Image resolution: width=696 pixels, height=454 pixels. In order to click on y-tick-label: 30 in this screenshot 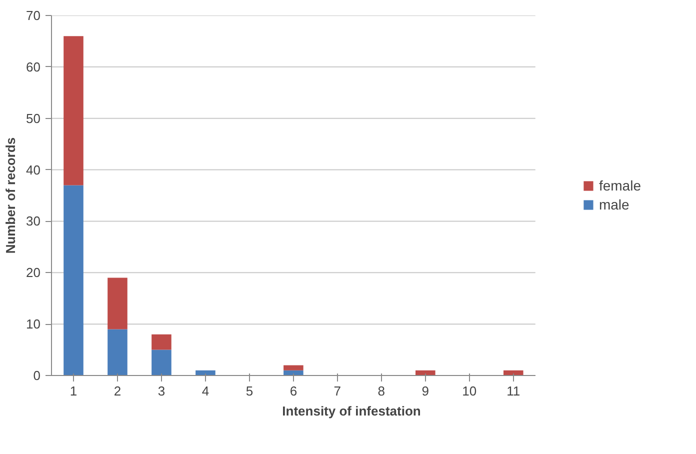, I will do `click(33, 221)`.